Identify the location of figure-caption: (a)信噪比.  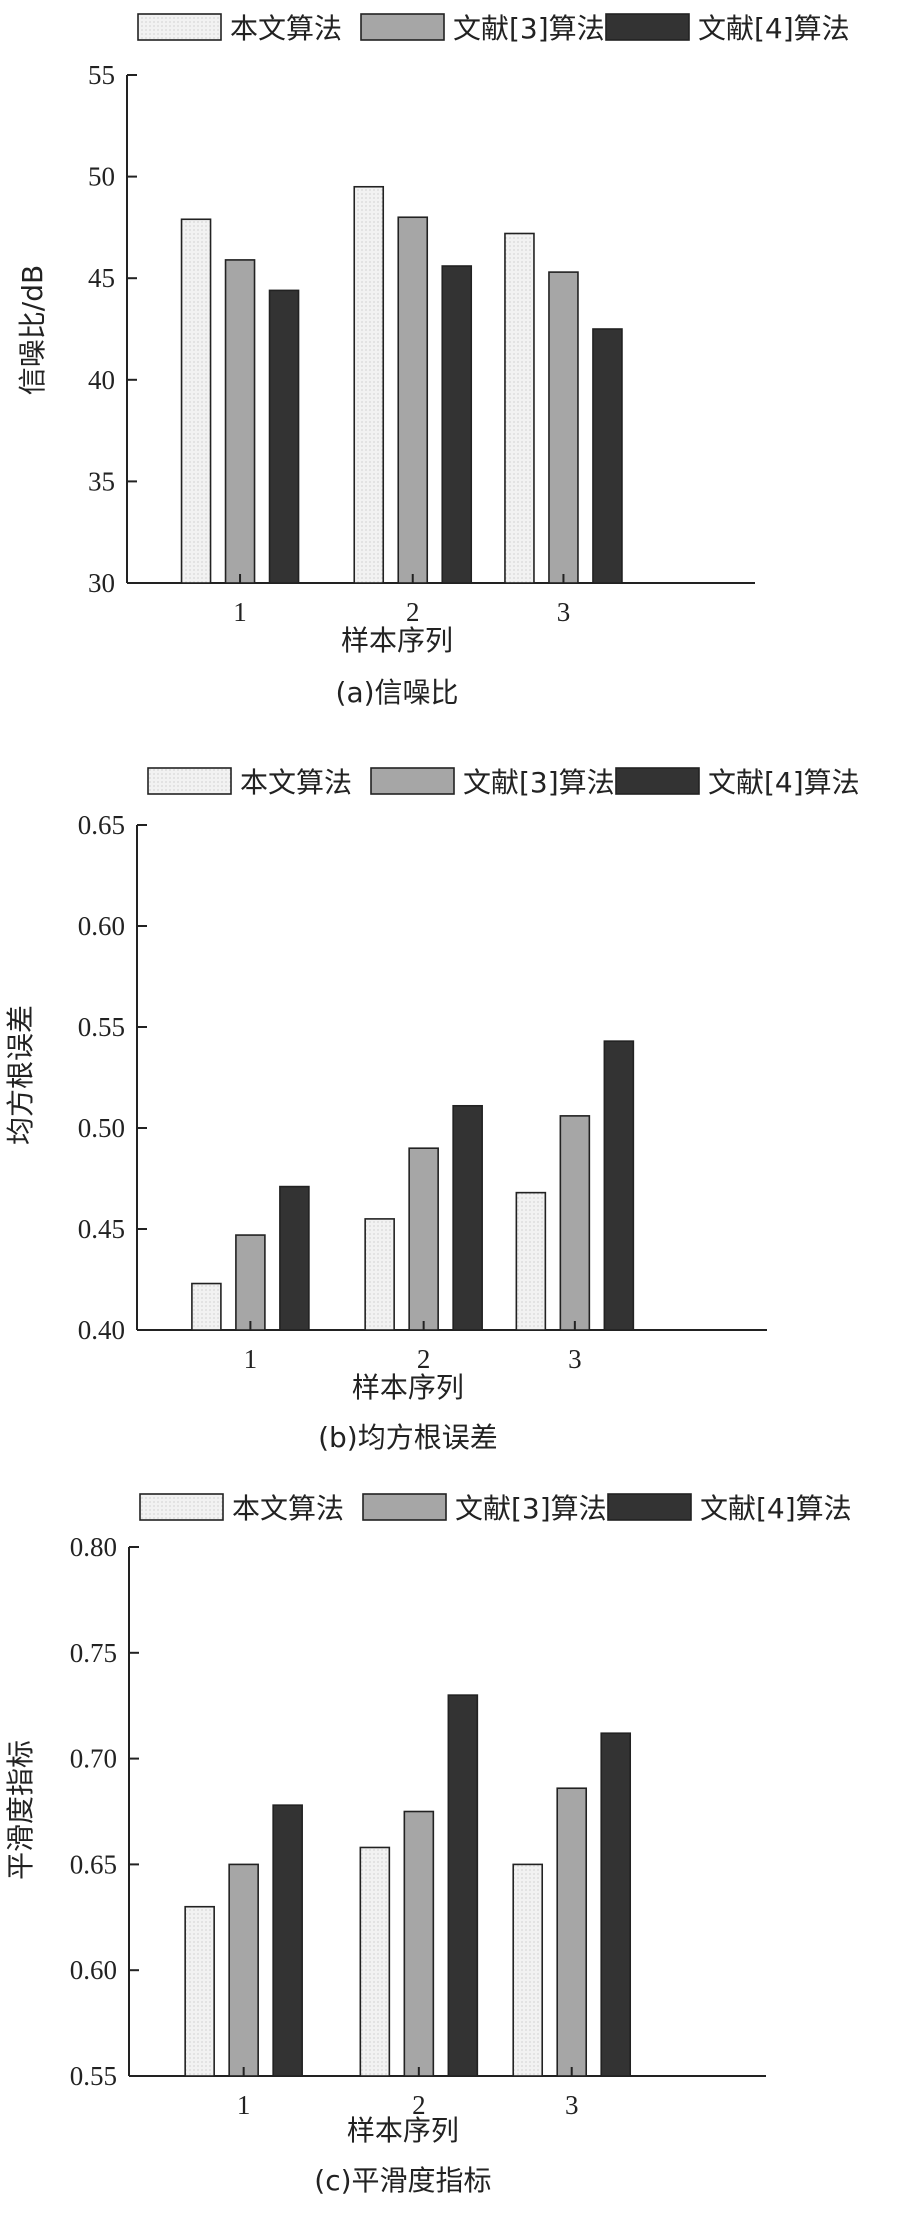
(397, 692).